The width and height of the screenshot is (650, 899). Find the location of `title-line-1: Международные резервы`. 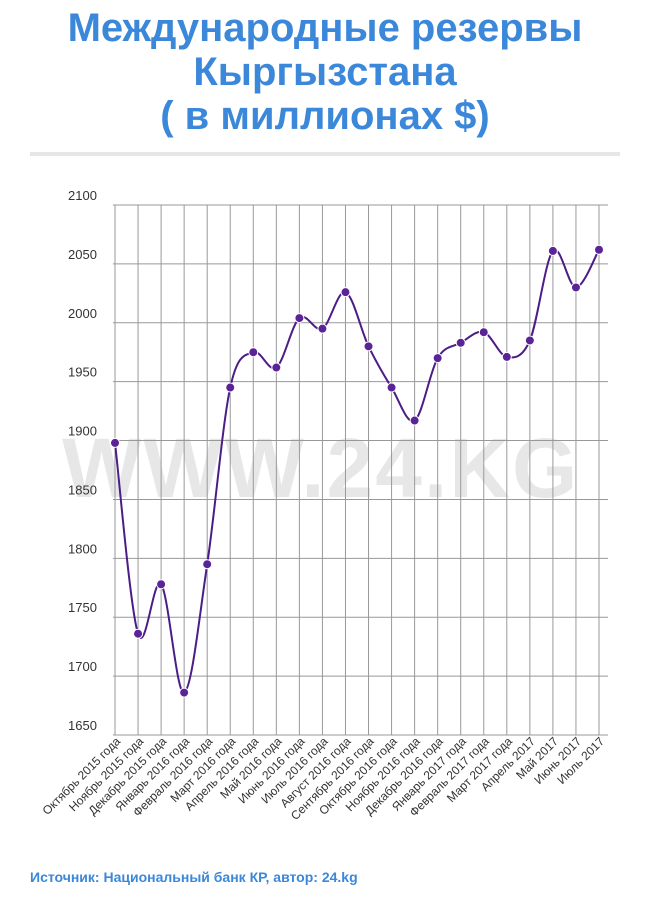

title-line-1: Международные резервы is located at coordinates (325, 28).